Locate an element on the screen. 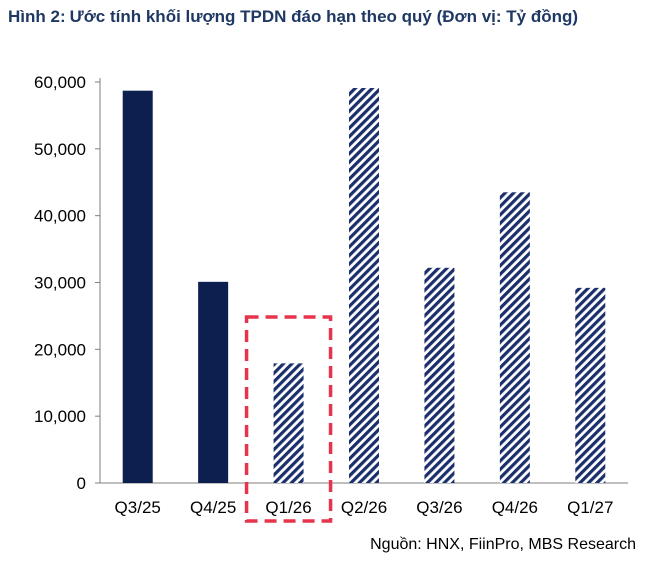 The height and width of the screenshot is (567, 648). y-tick-label: 40,000 is located at coordinates (60, 216).